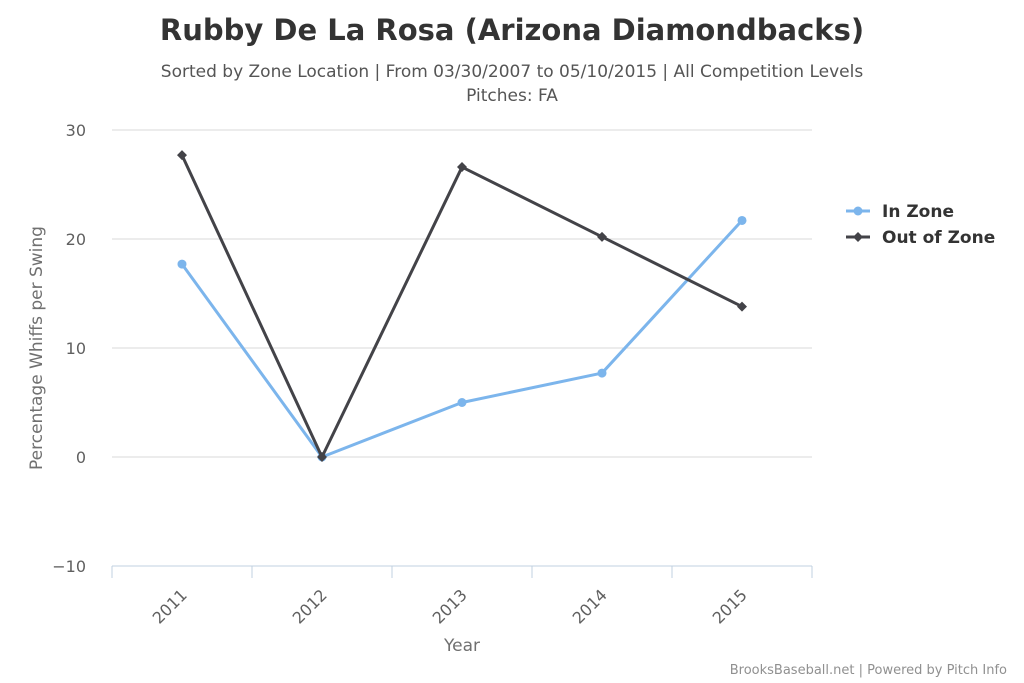 This screenshot has width=1024, height=683. I want to click on chart-title: Rubby De La Rosa (Arizona Diamondbacks), so click(512, 30).